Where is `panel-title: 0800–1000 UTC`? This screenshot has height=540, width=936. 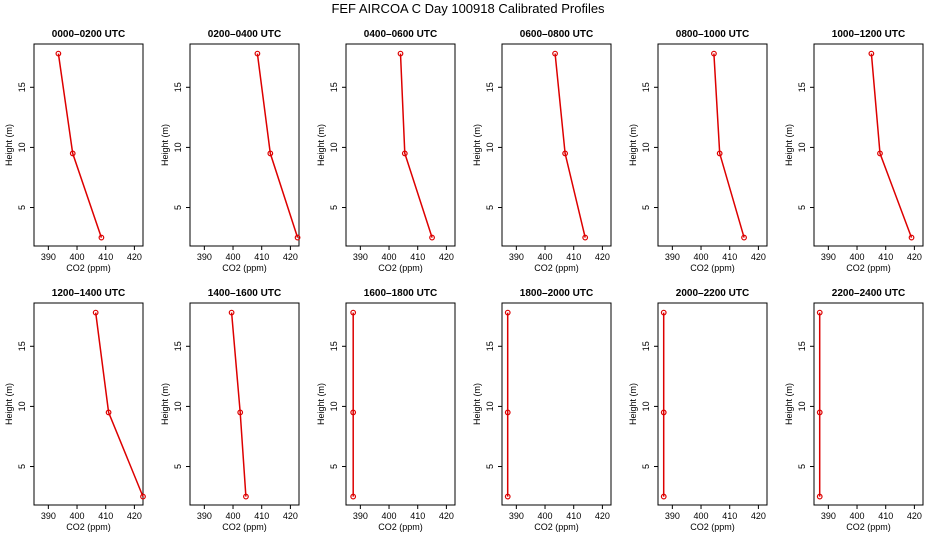
panel-title: 0800–1000 UTC is located at coordinates (712, 34).